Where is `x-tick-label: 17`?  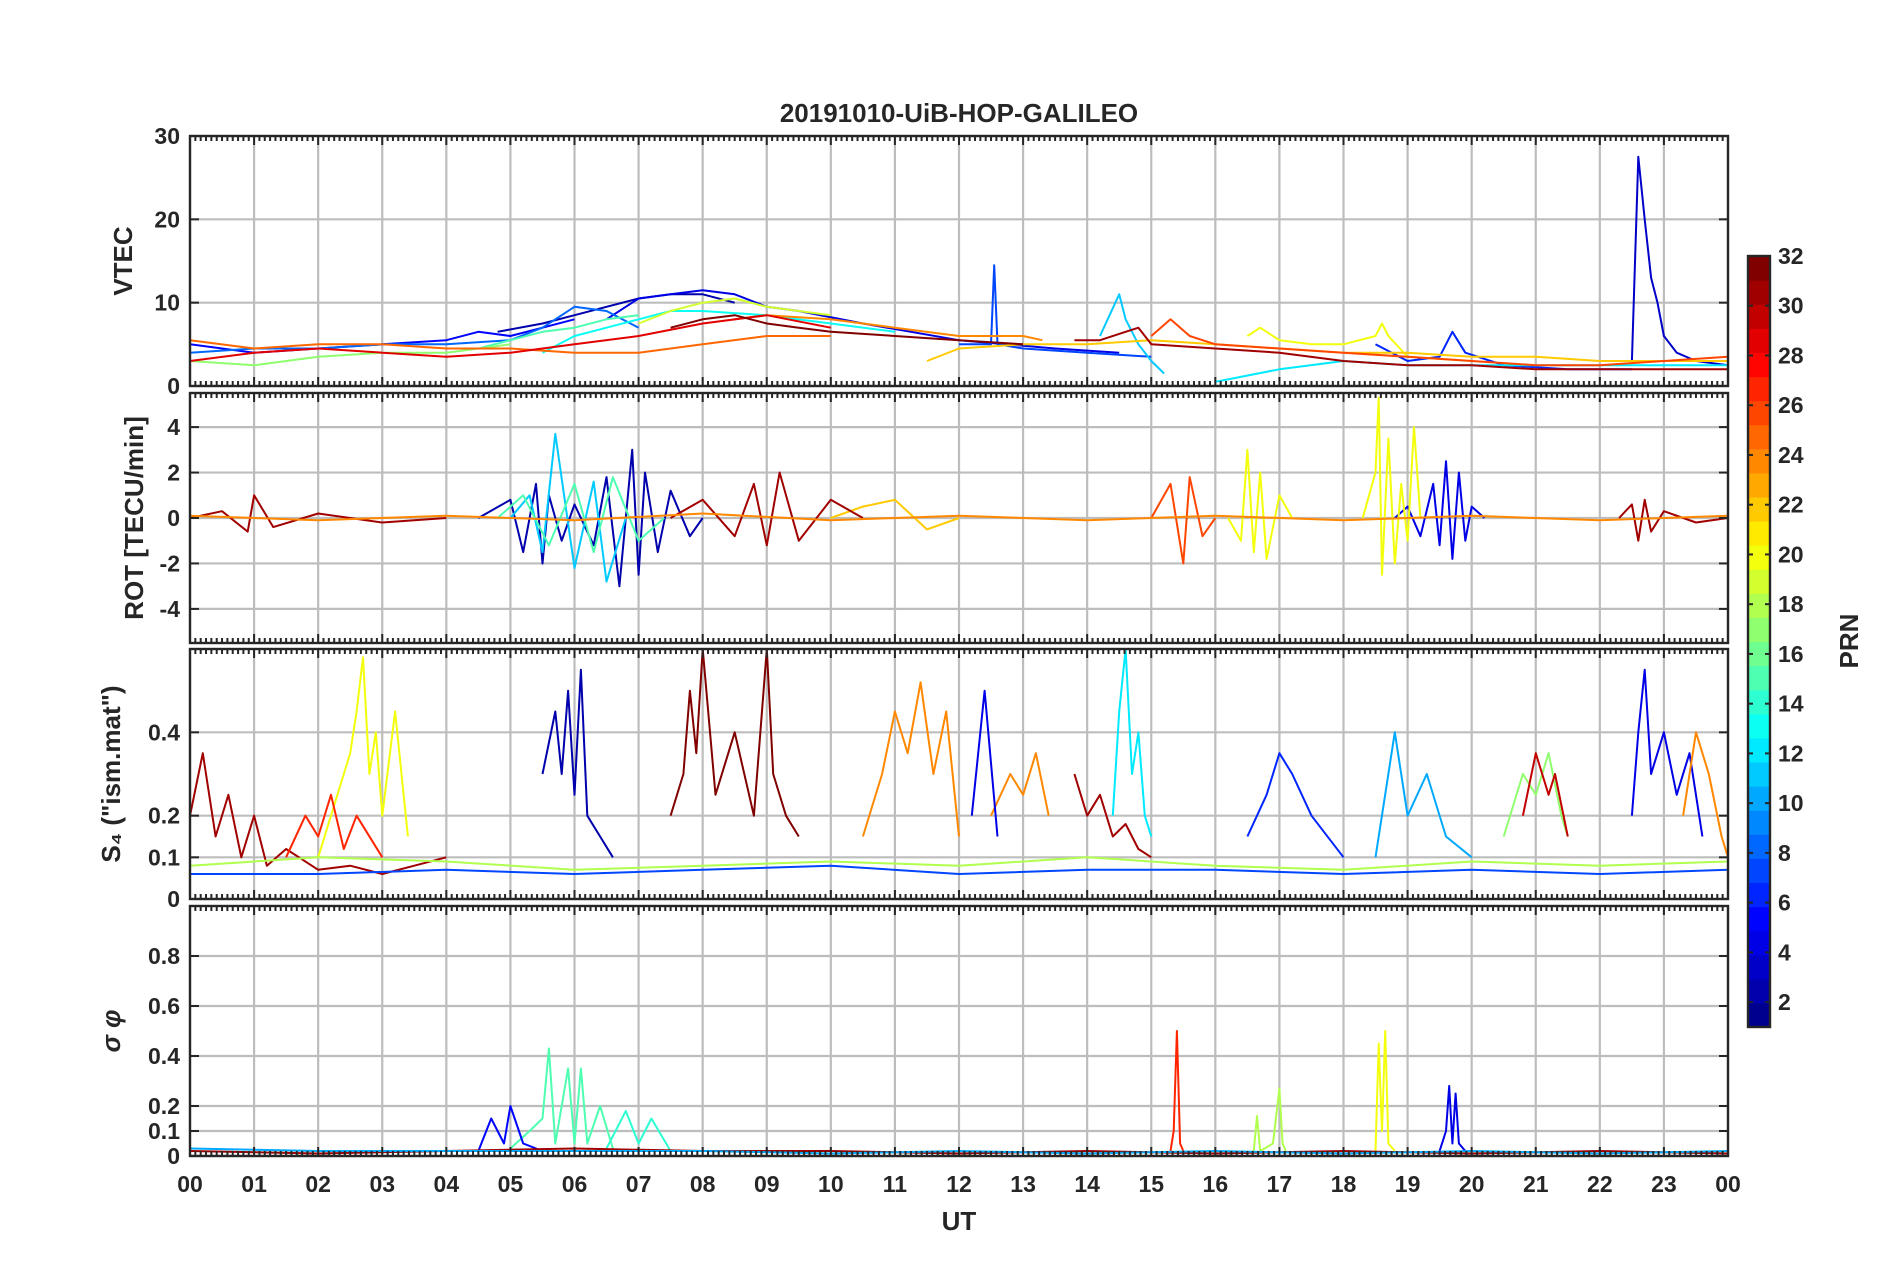
x-tick-label: 17 is located at coordinates (1280, 1184).